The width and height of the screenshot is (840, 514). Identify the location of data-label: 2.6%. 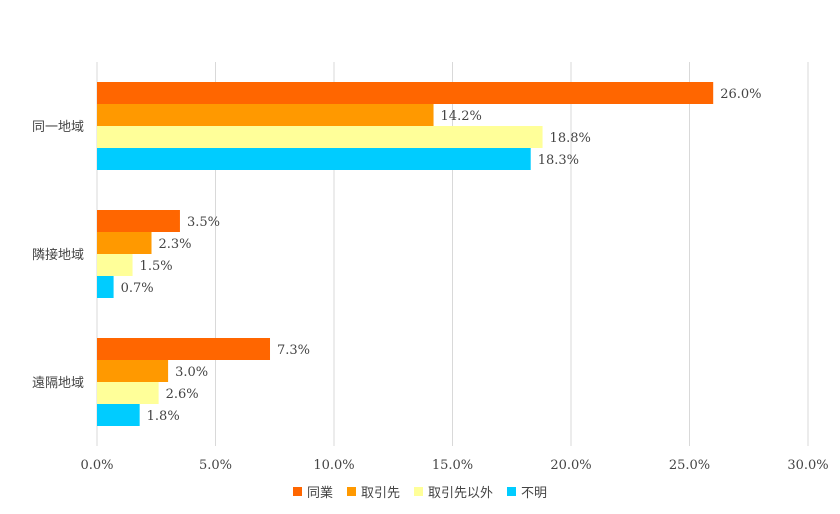
(182, 394).